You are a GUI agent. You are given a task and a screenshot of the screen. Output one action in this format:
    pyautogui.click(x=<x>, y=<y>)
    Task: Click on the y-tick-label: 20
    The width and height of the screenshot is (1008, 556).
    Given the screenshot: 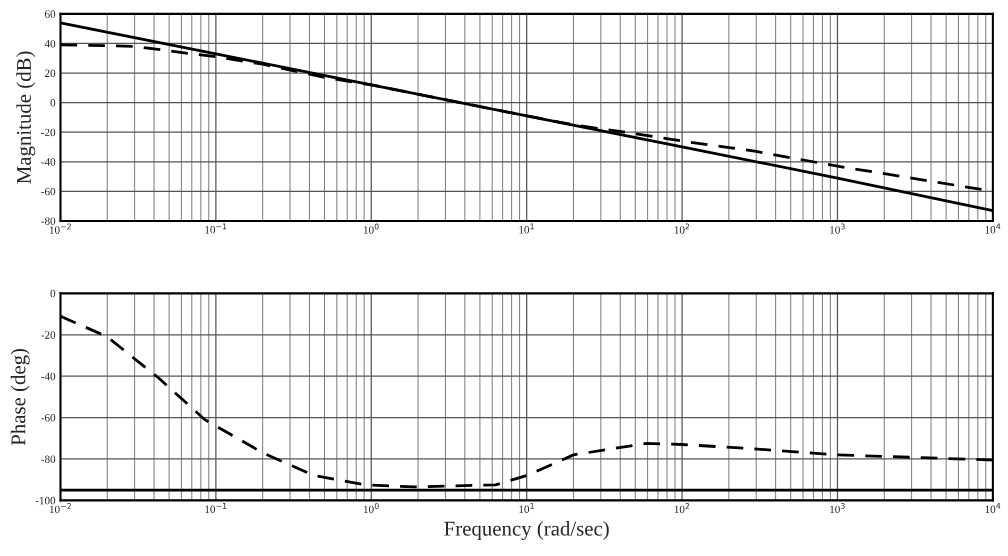 What is the action you would take?
    pyautogui.click(x=50, y=73)
    